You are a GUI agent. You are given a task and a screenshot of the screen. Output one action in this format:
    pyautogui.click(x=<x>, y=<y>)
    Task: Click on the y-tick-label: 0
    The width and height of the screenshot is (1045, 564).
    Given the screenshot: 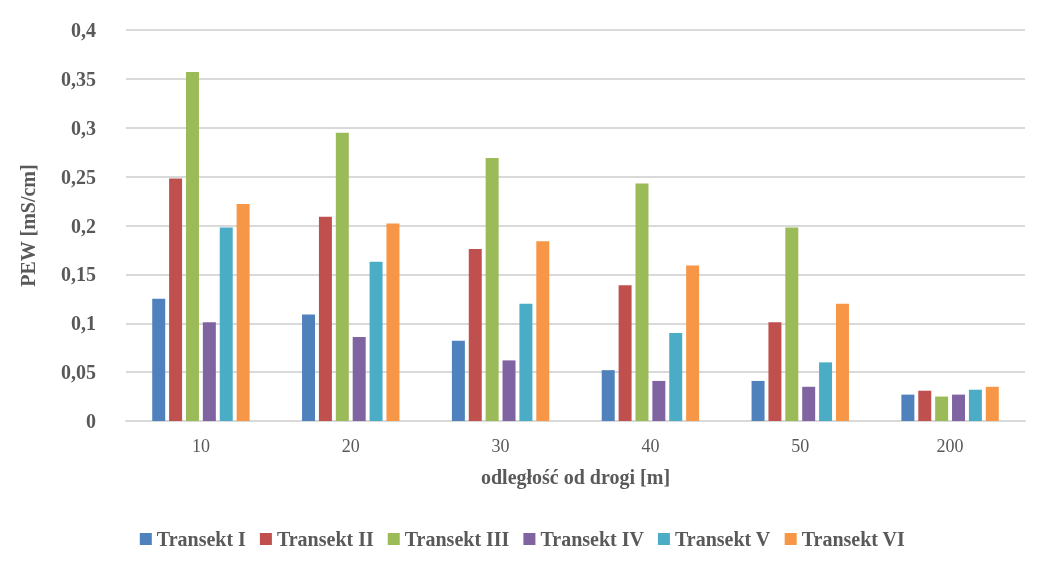 What is the action you would take?
    pyautogui.click(x=91, y=421)
    